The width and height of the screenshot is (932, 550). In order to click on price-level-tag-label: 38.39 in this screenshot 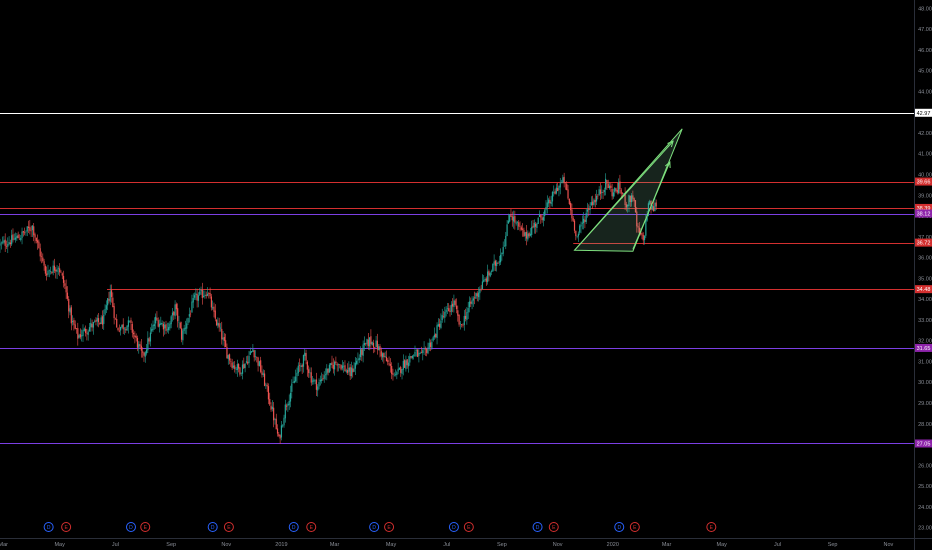, I will do `click(924, 209)`.